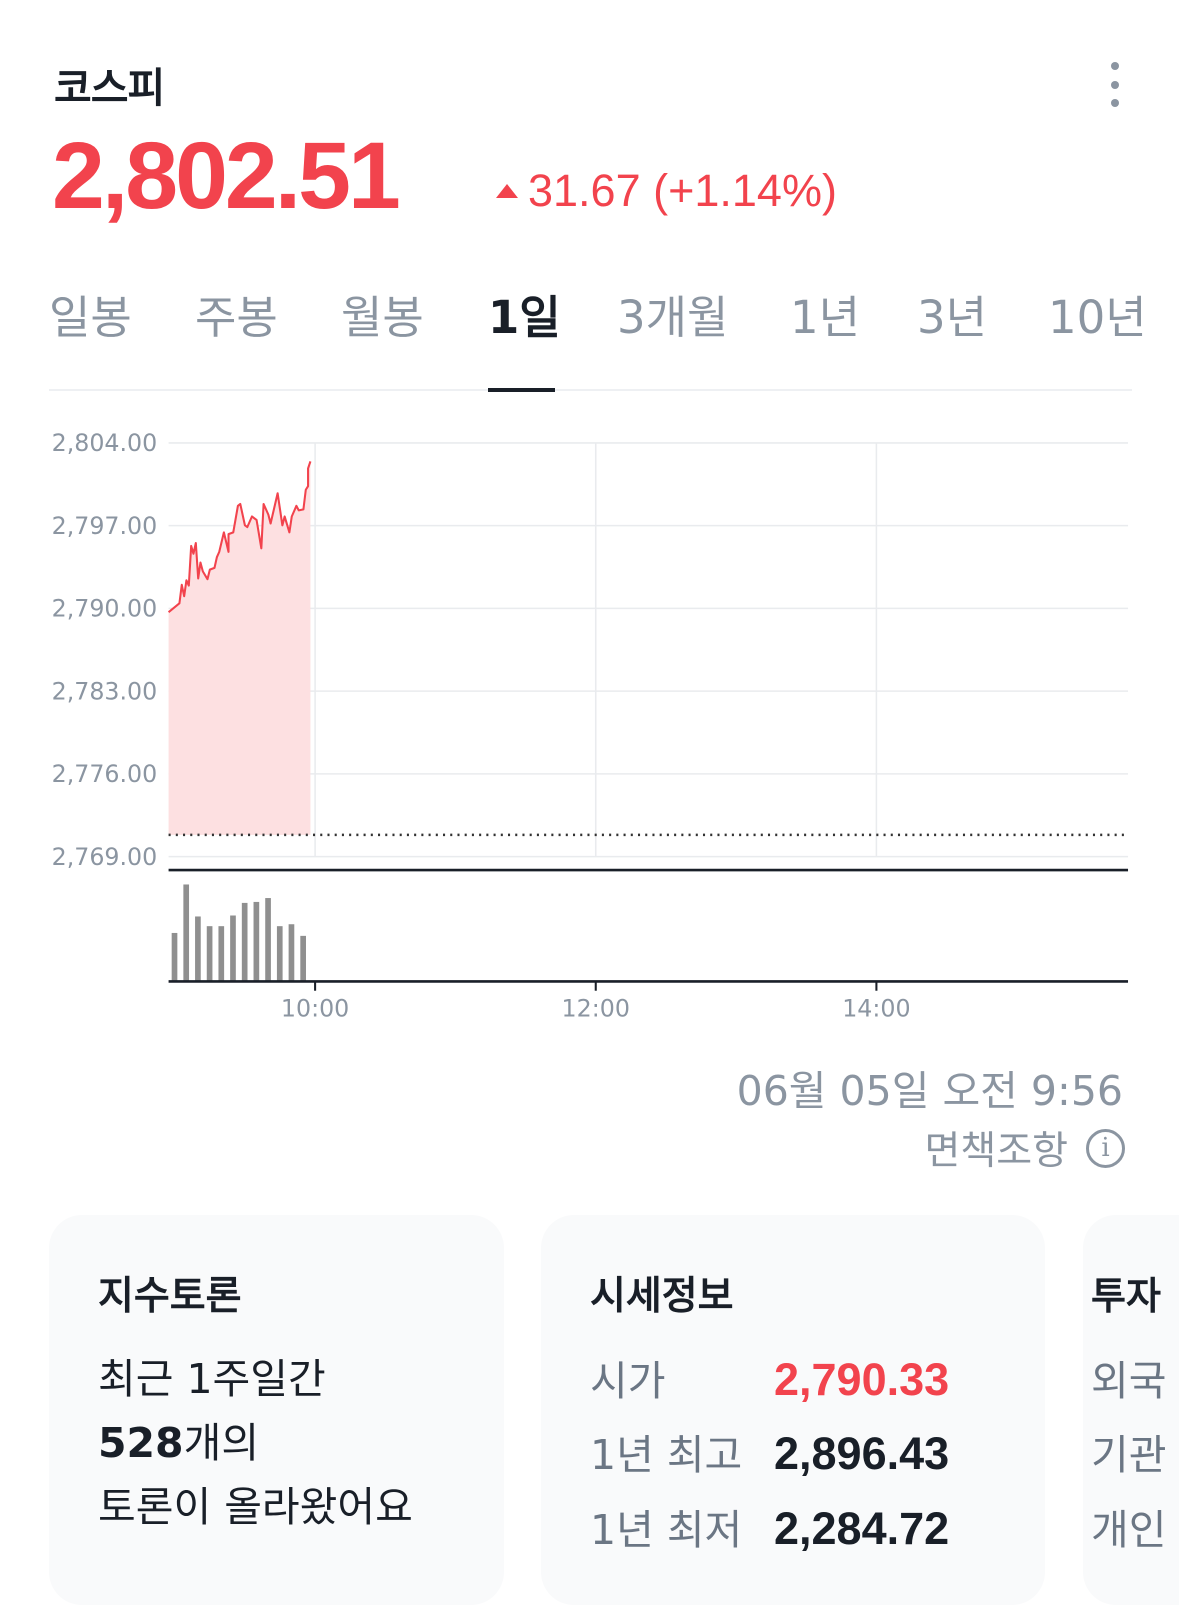 This screenshot has width=1179, height=1619. I want to click on y-tick-label: 2,776.00, so click(105, 774).